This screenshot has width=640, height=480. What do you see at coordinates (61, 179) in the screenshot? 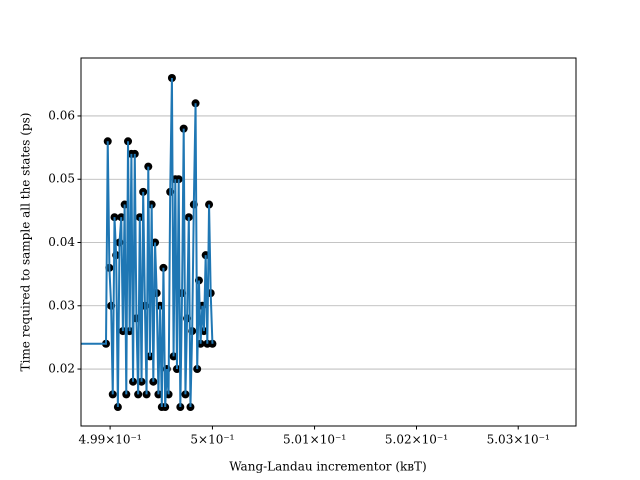
I see `y-tick-label: 0.05` at bounding box center [61, 179].